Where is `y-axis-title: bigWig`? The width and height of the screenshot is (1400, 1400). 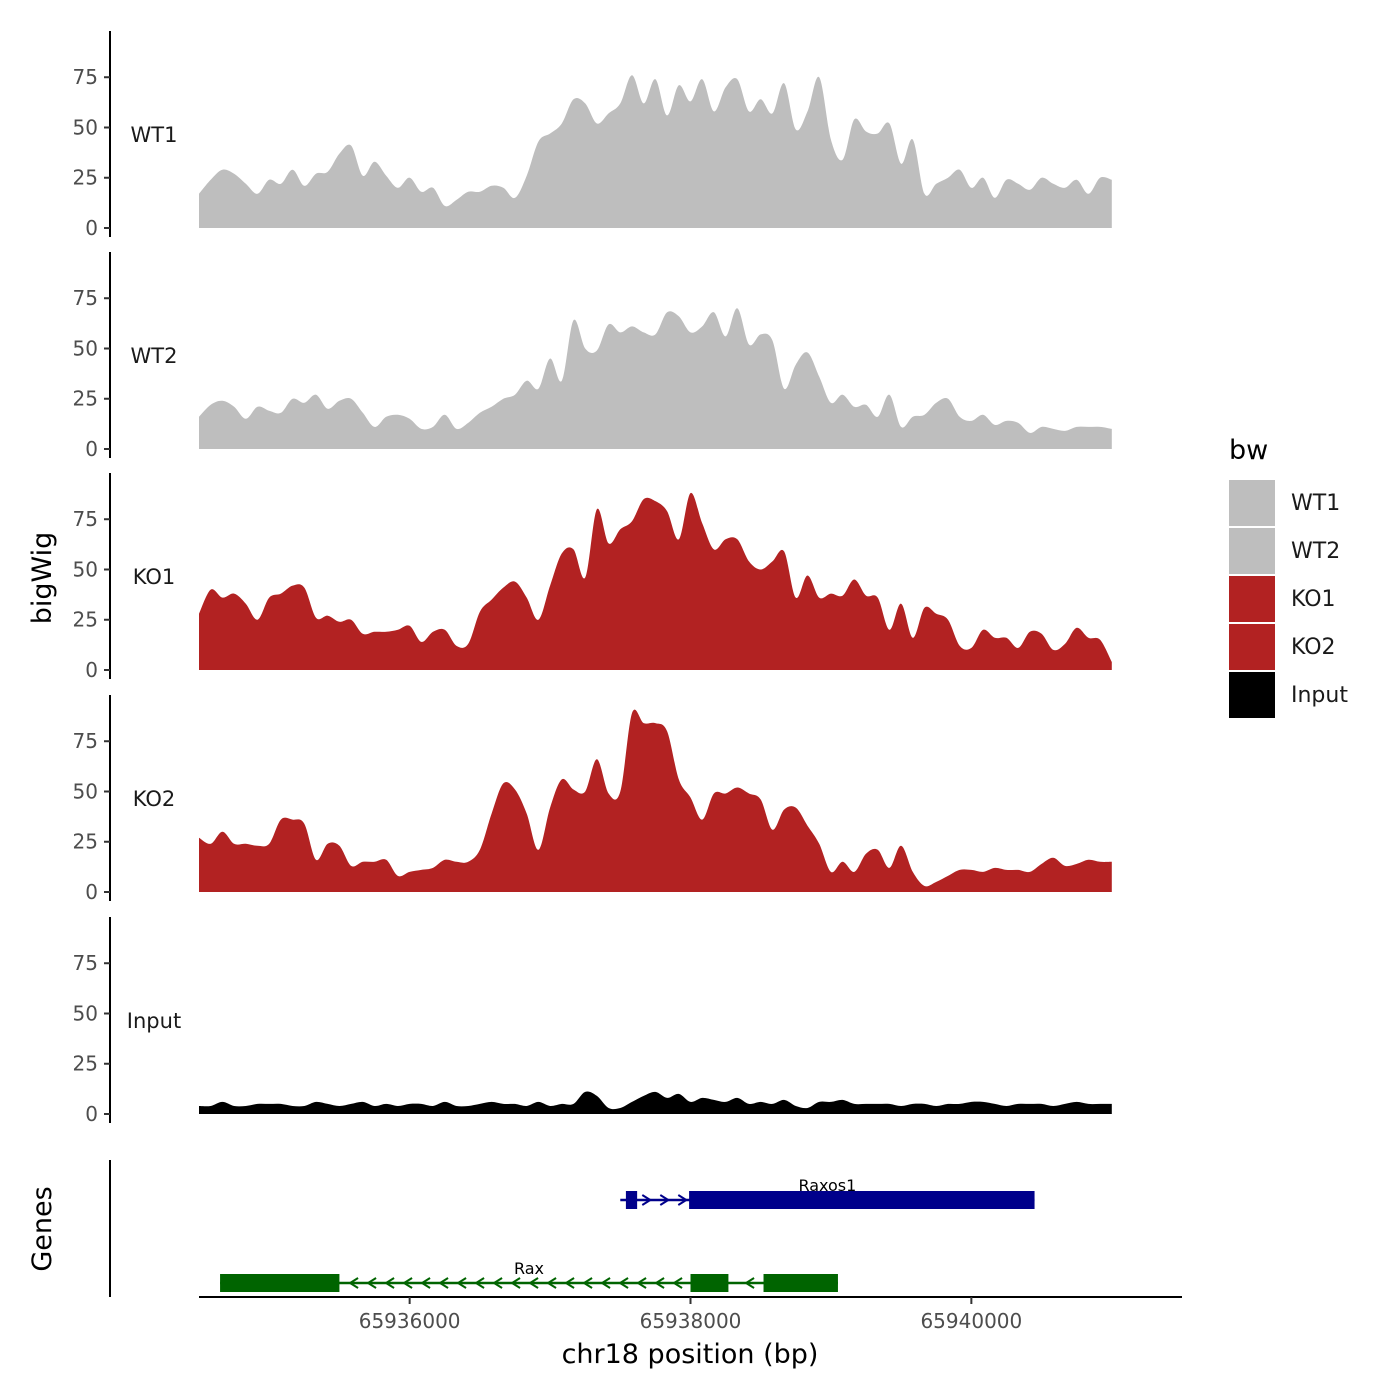
y-axis-title: bigWig is located at coordinates (42, 578).